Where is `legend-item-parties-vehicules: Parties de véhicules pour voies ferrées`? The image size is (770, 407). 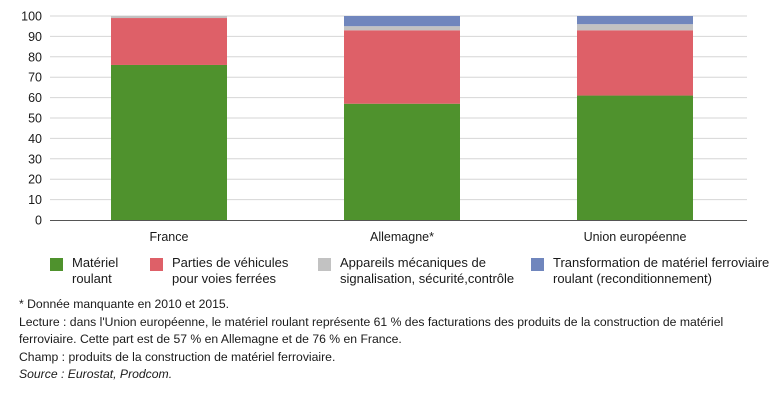 legend-item-parties-vehicules: Parties de véhicules pour voies ferrées is located at coordinates (219, 271).